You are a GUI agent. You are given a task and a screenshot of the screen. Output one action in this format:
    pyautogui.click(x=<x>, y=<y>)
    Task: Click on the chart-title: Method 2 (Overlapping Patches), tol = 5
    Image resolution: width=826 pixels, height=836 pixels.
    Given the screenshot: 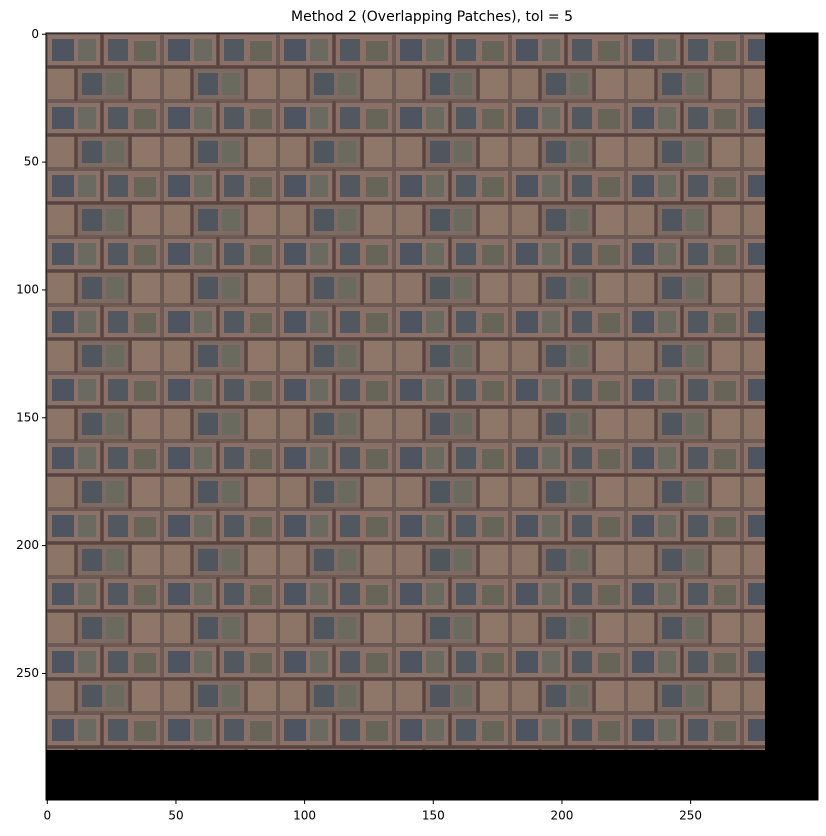 What is the action you would take?
    pyautogui.click(x=432, y=17)
    